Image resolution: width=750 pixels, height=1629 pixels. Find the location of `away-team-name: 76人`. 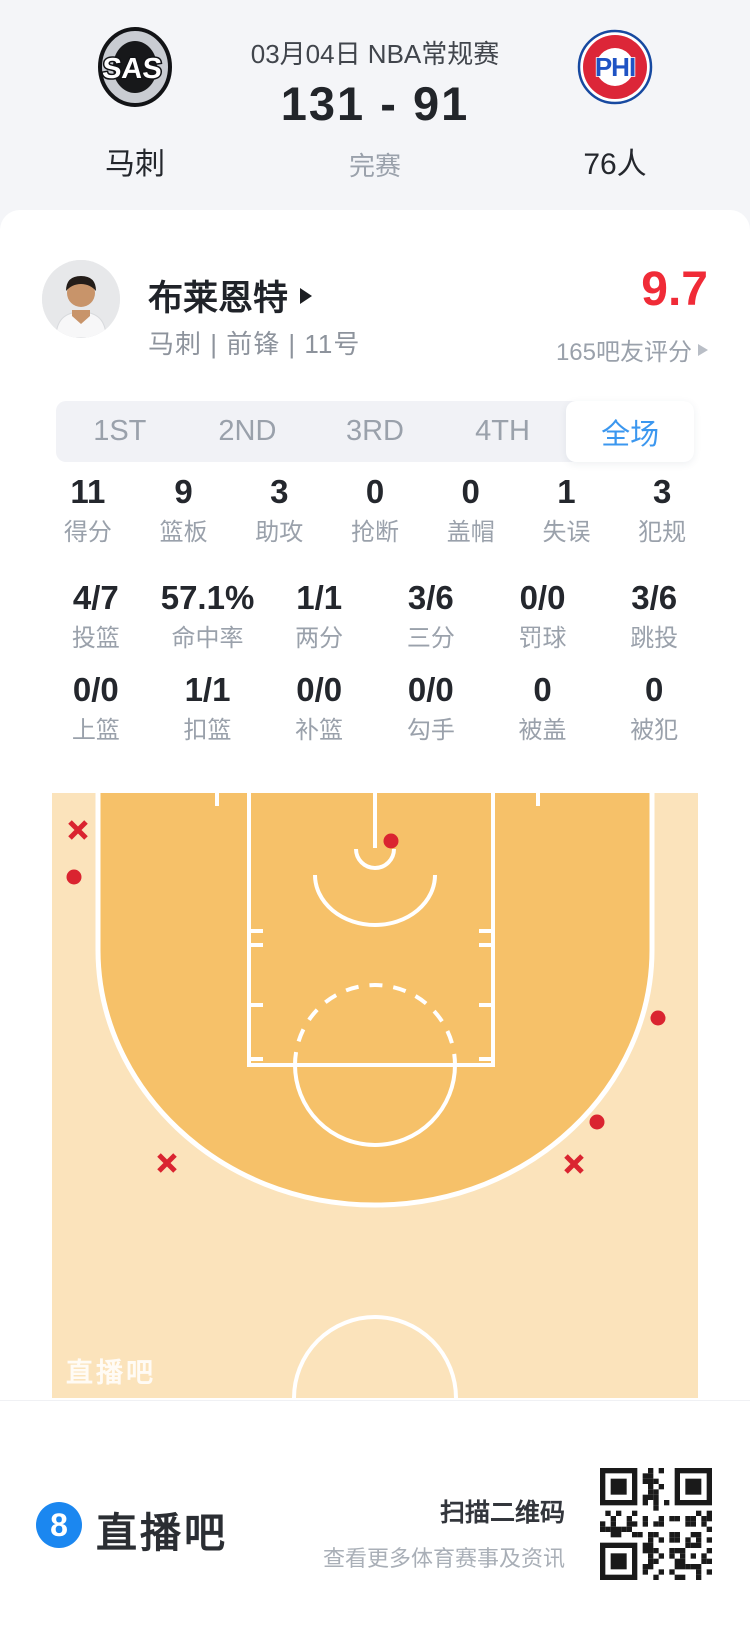

away-team-name: 76人 is located at coordinates (615, 164).